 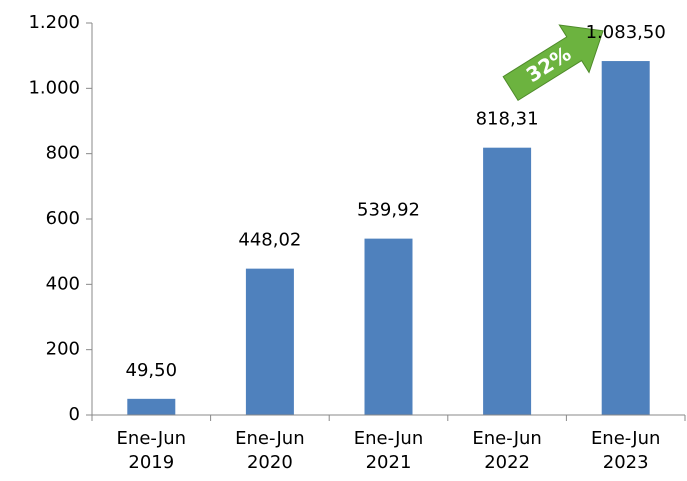 I want to click on y-tick-label: 1.000, so click(x=54, y=87).